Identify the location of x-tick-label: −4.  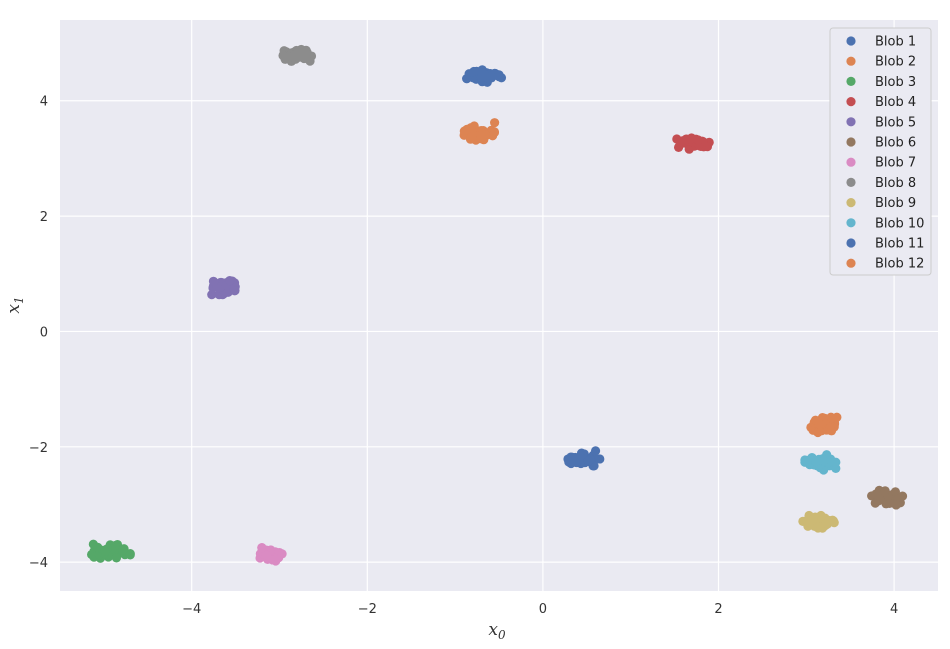
(191, 609).